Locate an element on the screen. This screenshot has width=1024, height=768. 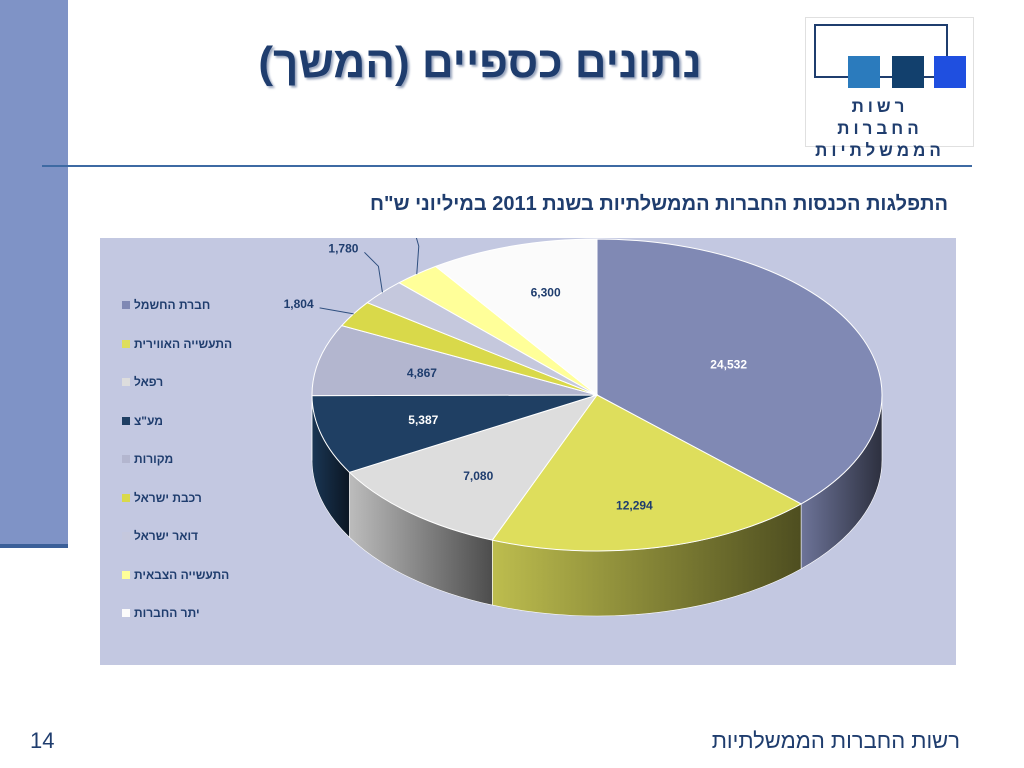
legend-item: התעשייה הצבאית is located at coordinates (222, 575).